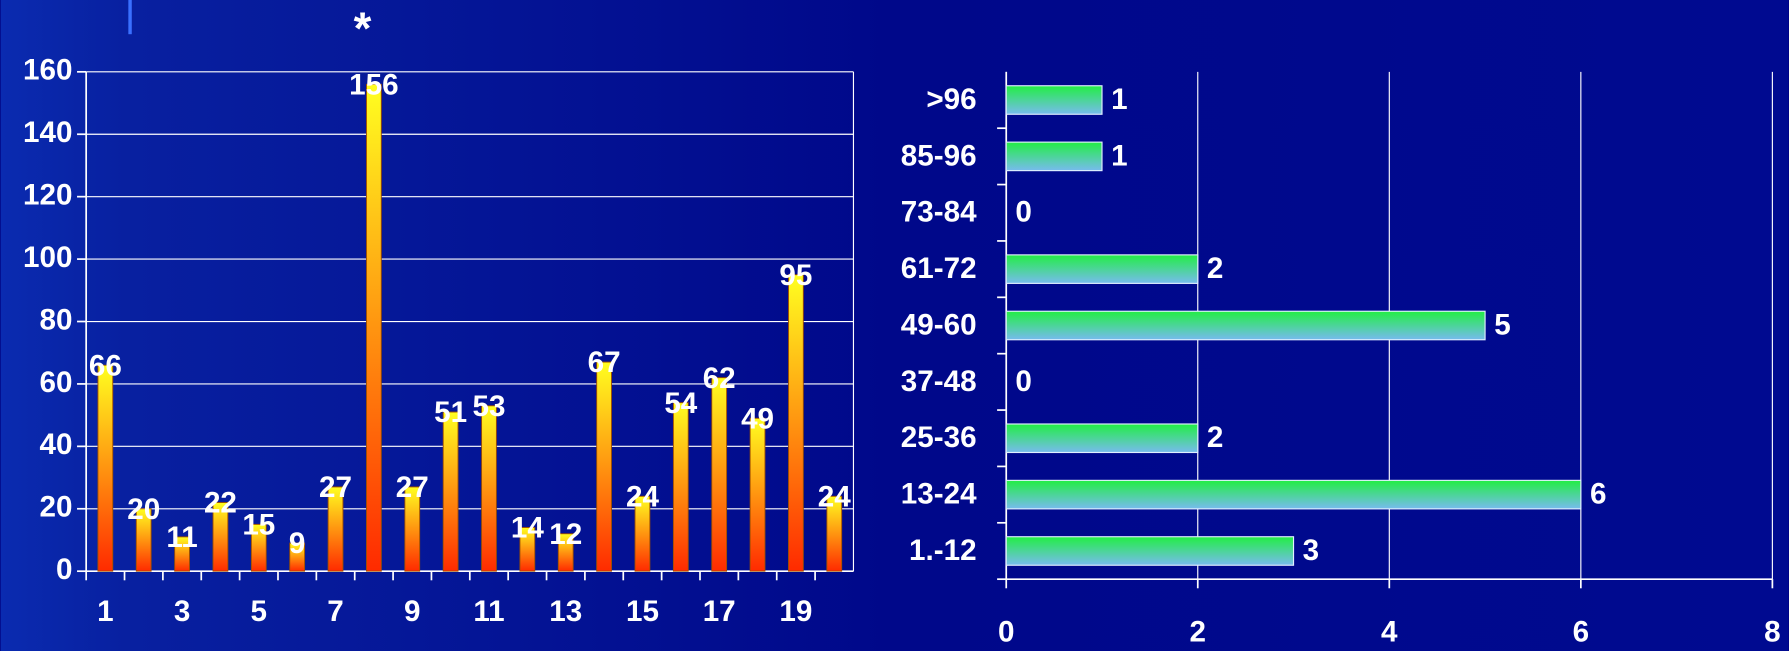 This screenshot has width=1789, height=651. Describe the element at coordinates (795, 611) in the screenshot. I see `x-tick-label: 19` at that location.